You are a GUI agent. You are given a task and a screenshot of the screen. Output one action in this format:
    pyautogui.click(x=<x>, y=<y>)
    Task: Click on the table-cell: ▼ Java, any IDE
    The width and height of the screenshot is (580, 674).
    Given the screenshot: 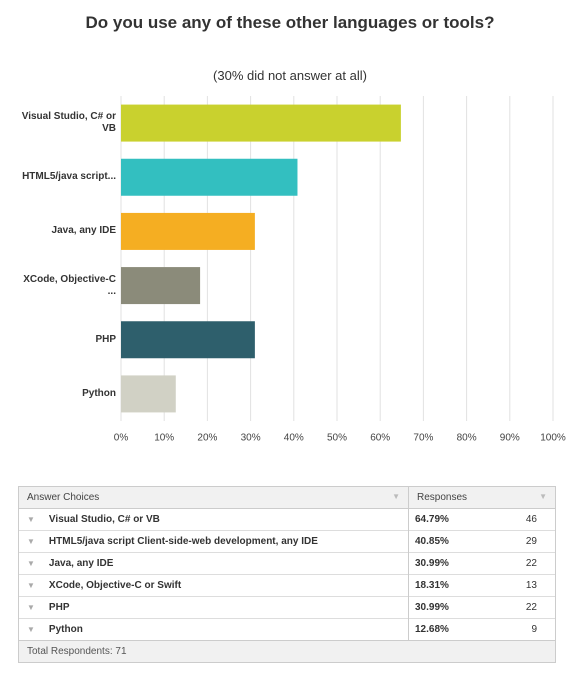 What is the action you would take?
    pyautogui.click(x=213, y=563)
    